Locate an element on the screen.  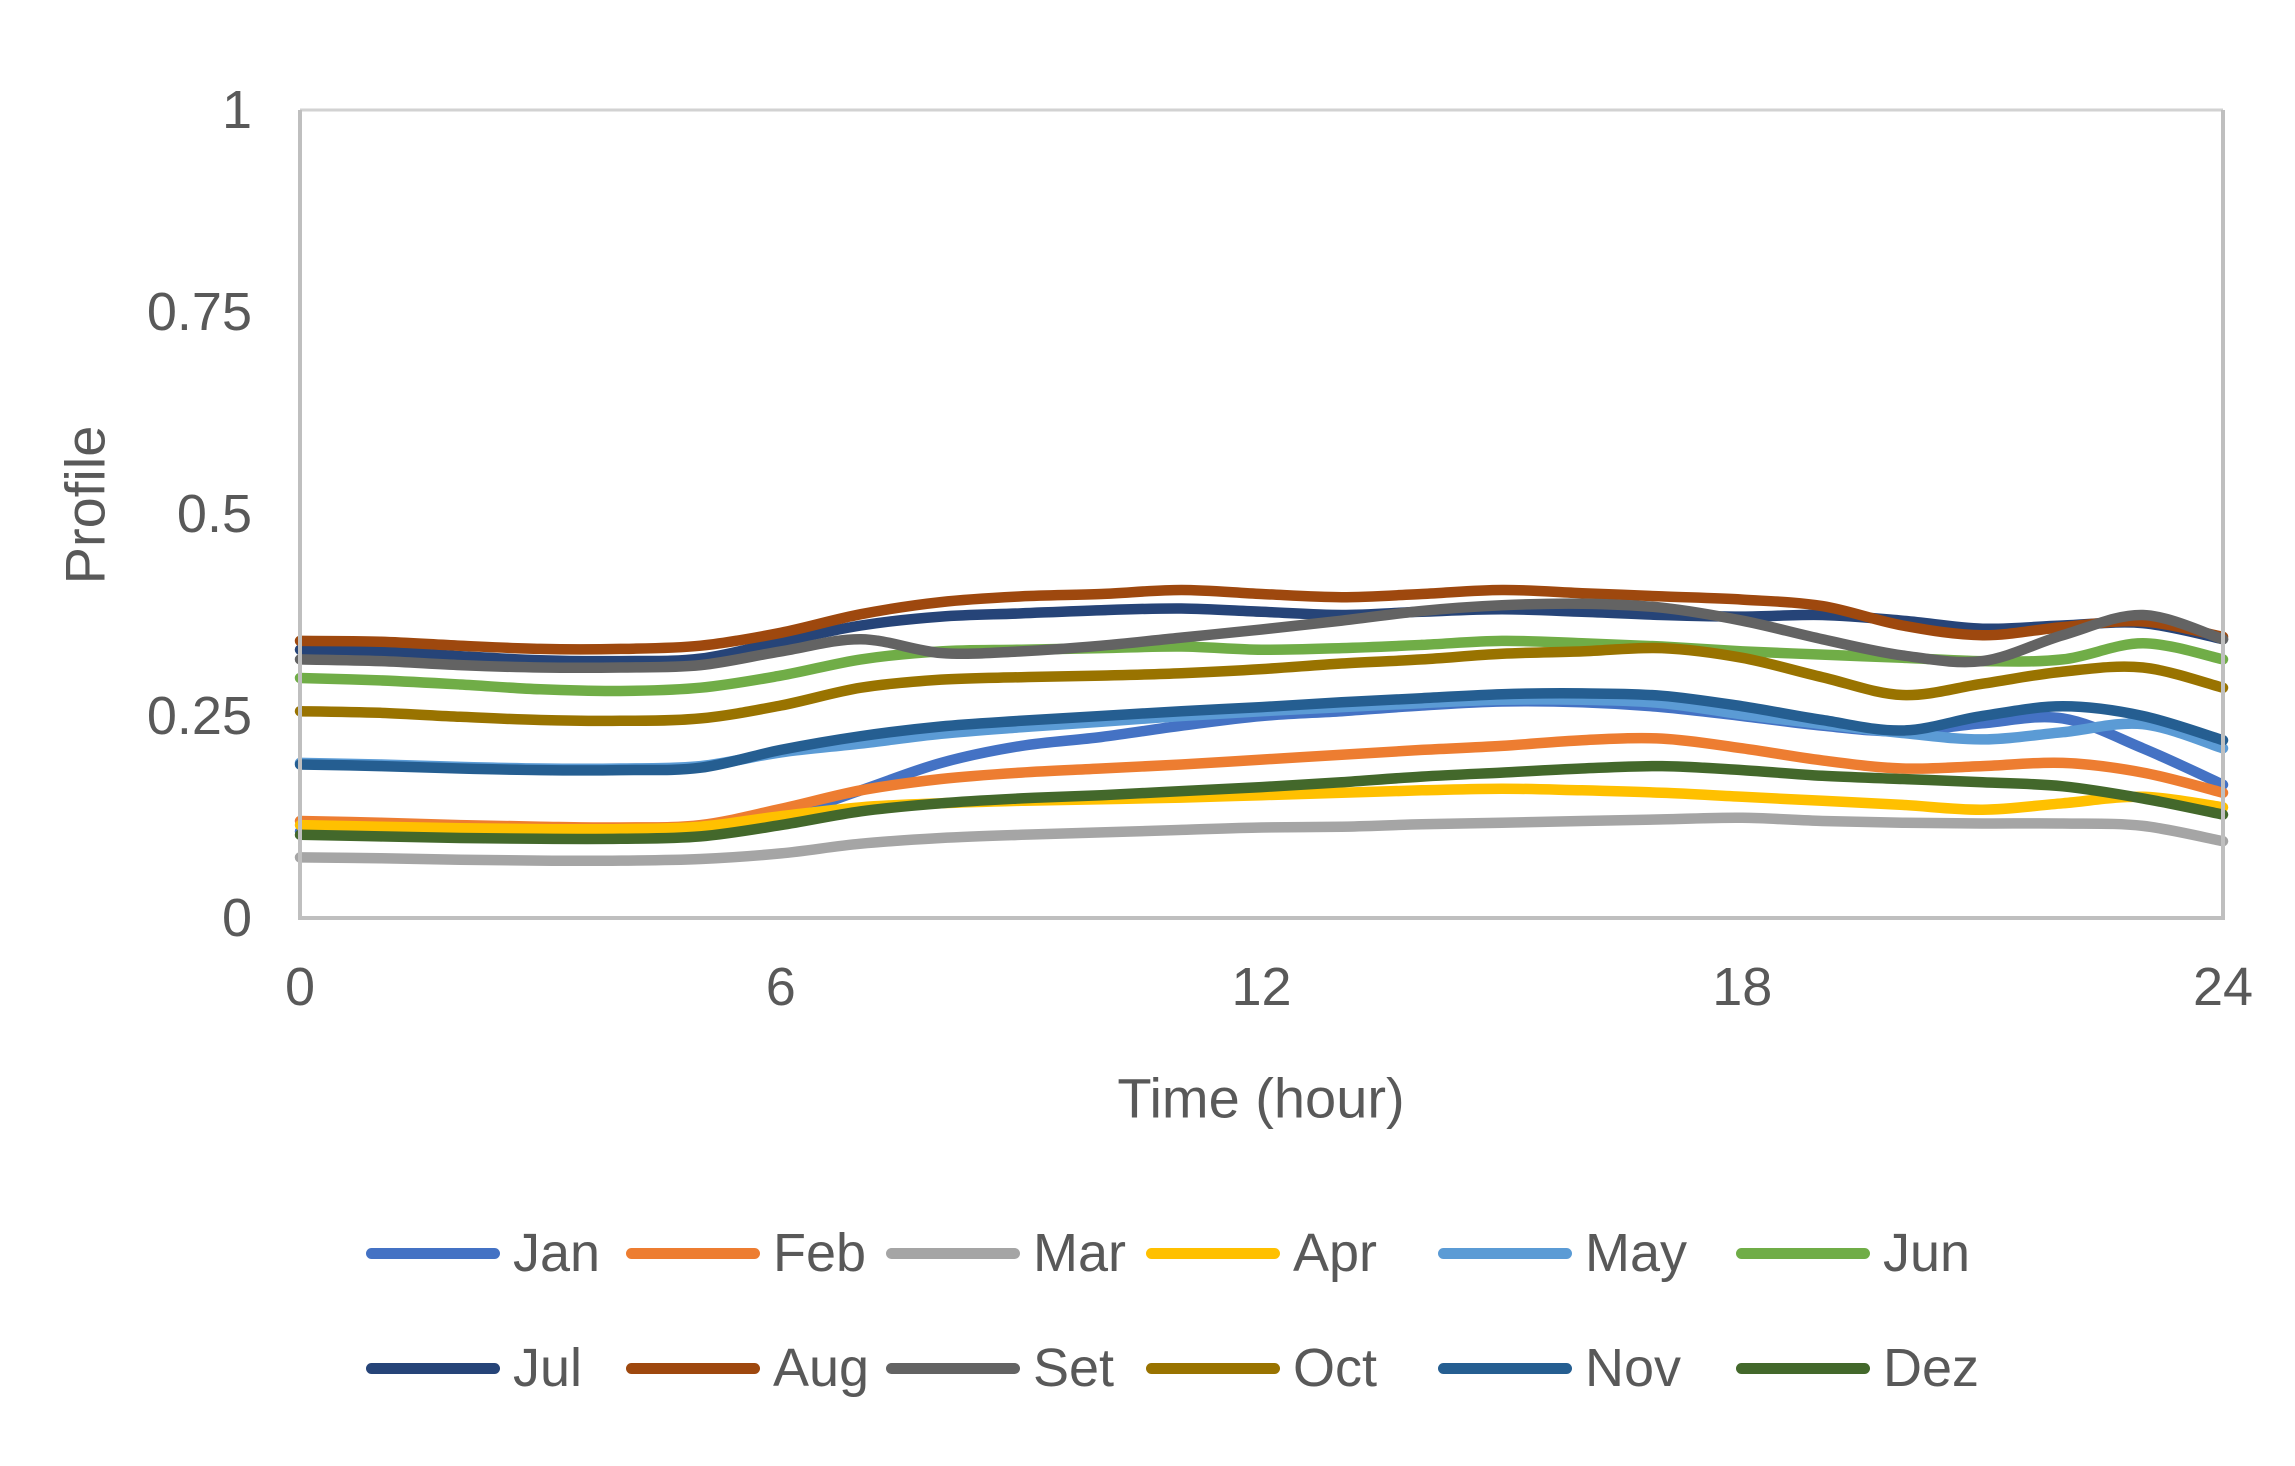
legend-item-aug: Aug is located at coordinates (747, 1368).